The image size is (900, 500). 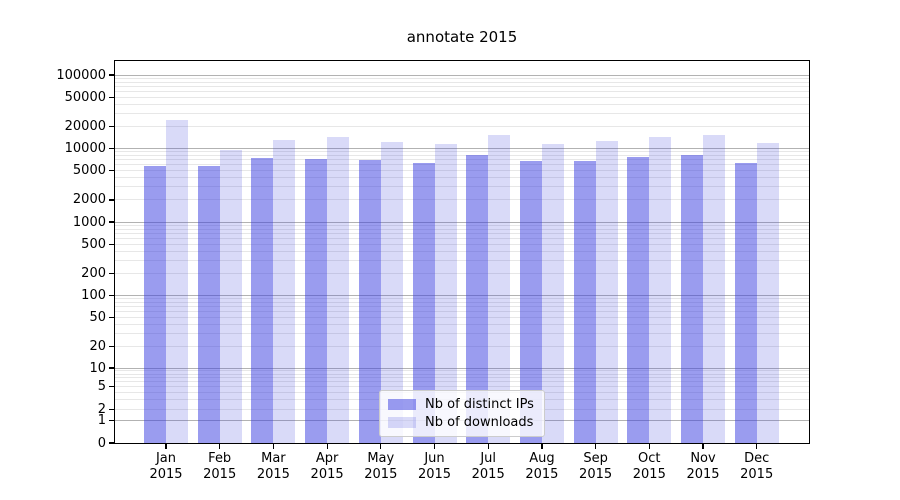 I want to click on bar-ips-nov, so click(x=692, y=299).